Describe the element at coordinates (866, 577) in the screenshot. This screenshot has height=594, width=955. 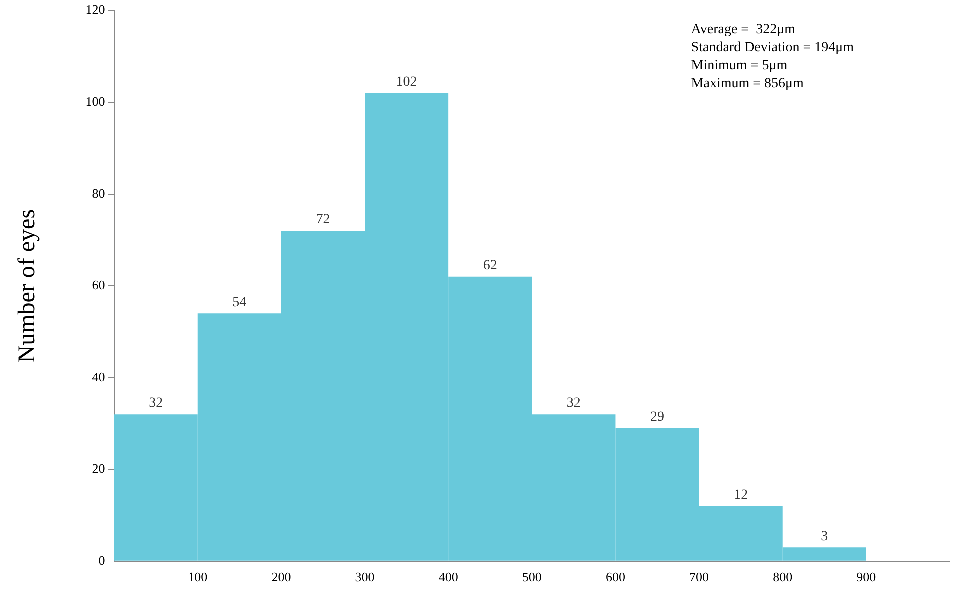
I see `x-tick-label: 900` at that location.